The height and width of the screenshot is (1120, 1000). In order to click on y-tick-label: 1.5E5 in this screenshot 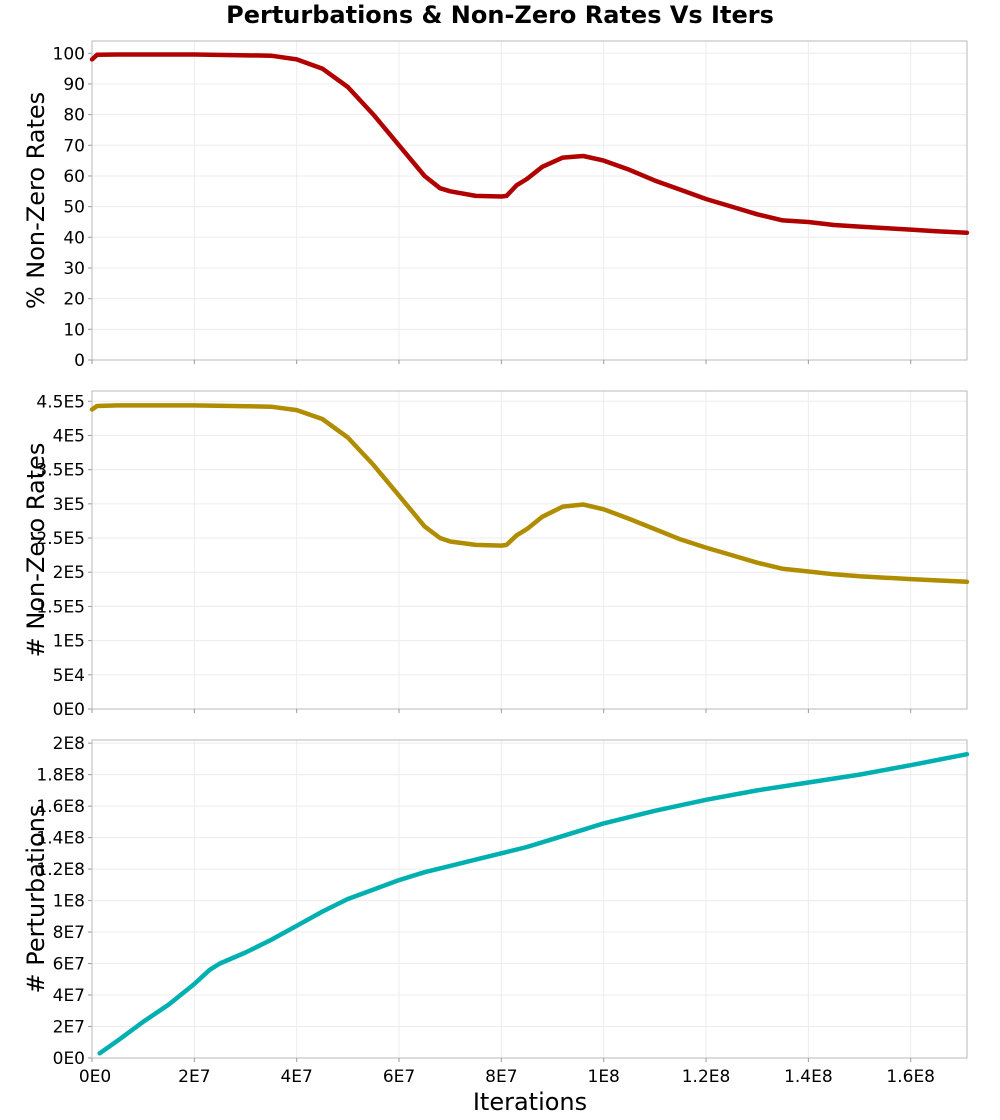, I will do `click(60, 607)`.